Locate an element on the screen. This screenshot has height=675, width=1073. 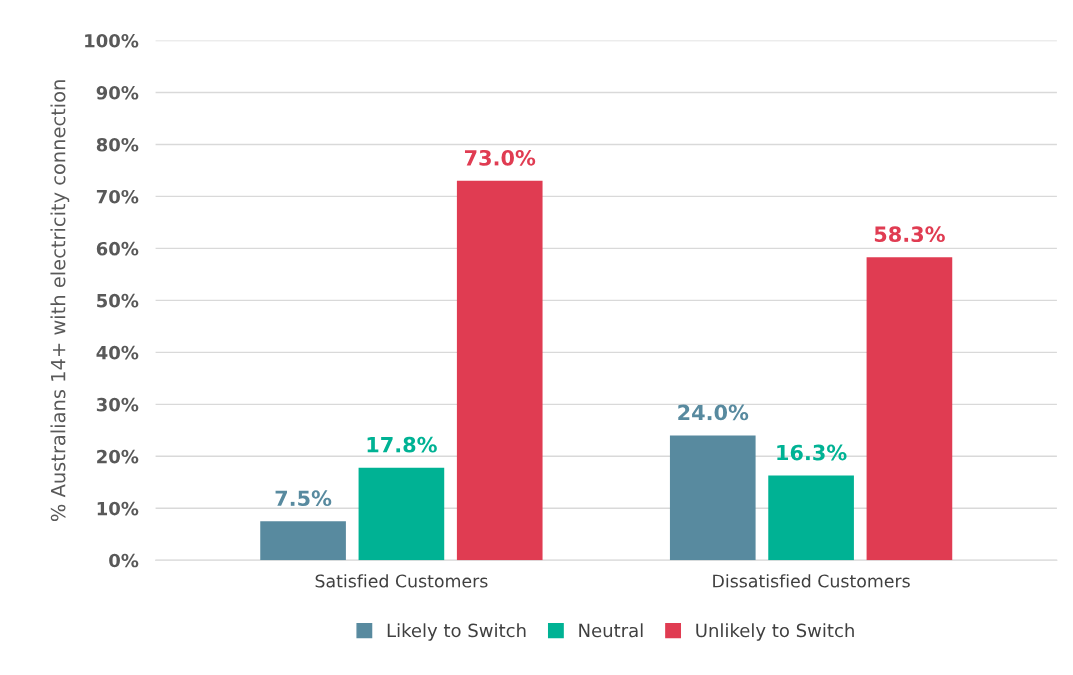
data-label: 16.3% is located at coordinates (812, 452).